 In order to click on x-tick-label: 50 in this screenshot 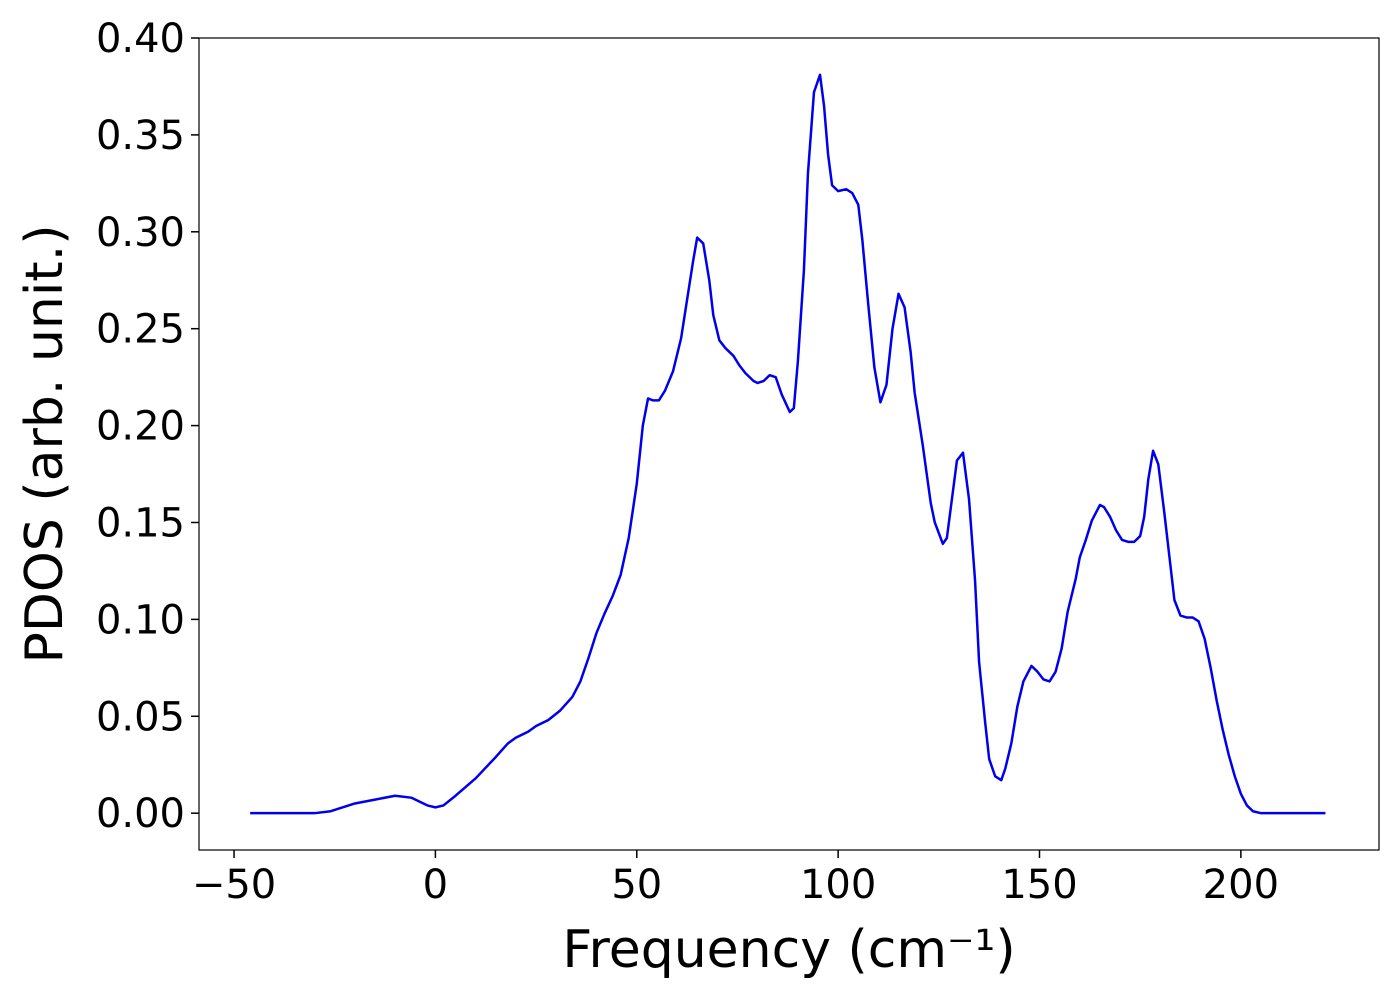, I will do `click(636, 885)`.